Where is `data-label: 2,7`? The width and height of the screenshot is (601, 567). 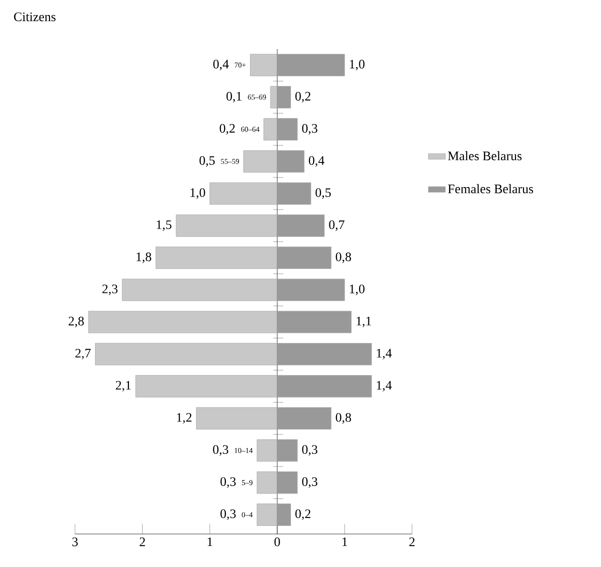
data-label: 2,7 is located at coordinates (83, 354).